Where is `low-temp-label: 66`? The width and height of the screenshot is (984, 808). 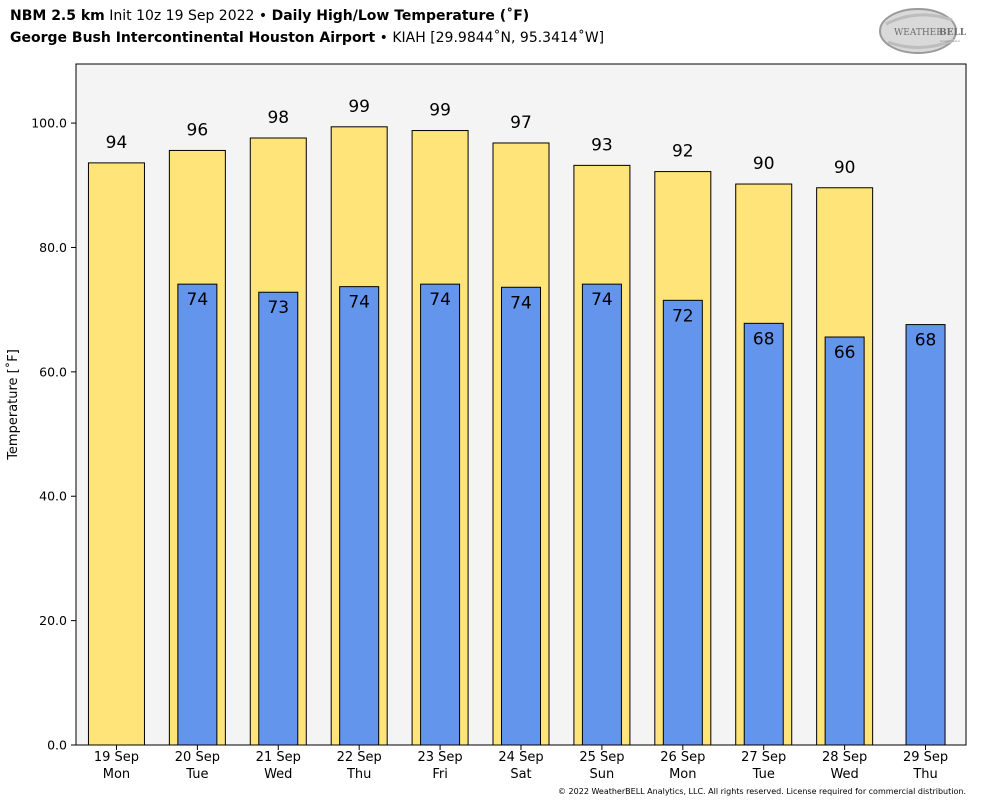 low-temp-label: 66 is located at coordinates (845, 353).